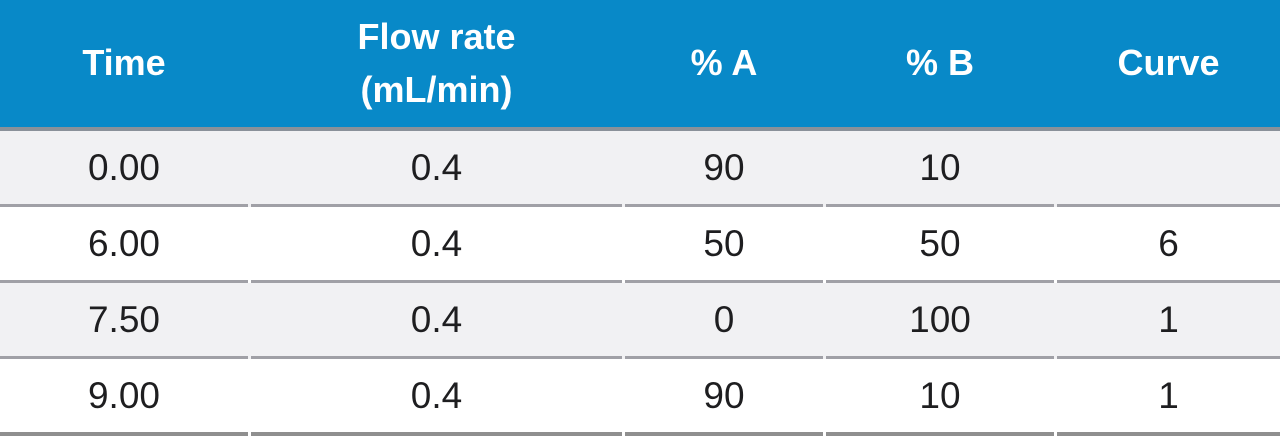 This screenshot has width=1280, height=442. I want to click on column-header-flow-rate: Flow rate (mL/min), so click(436, 63).